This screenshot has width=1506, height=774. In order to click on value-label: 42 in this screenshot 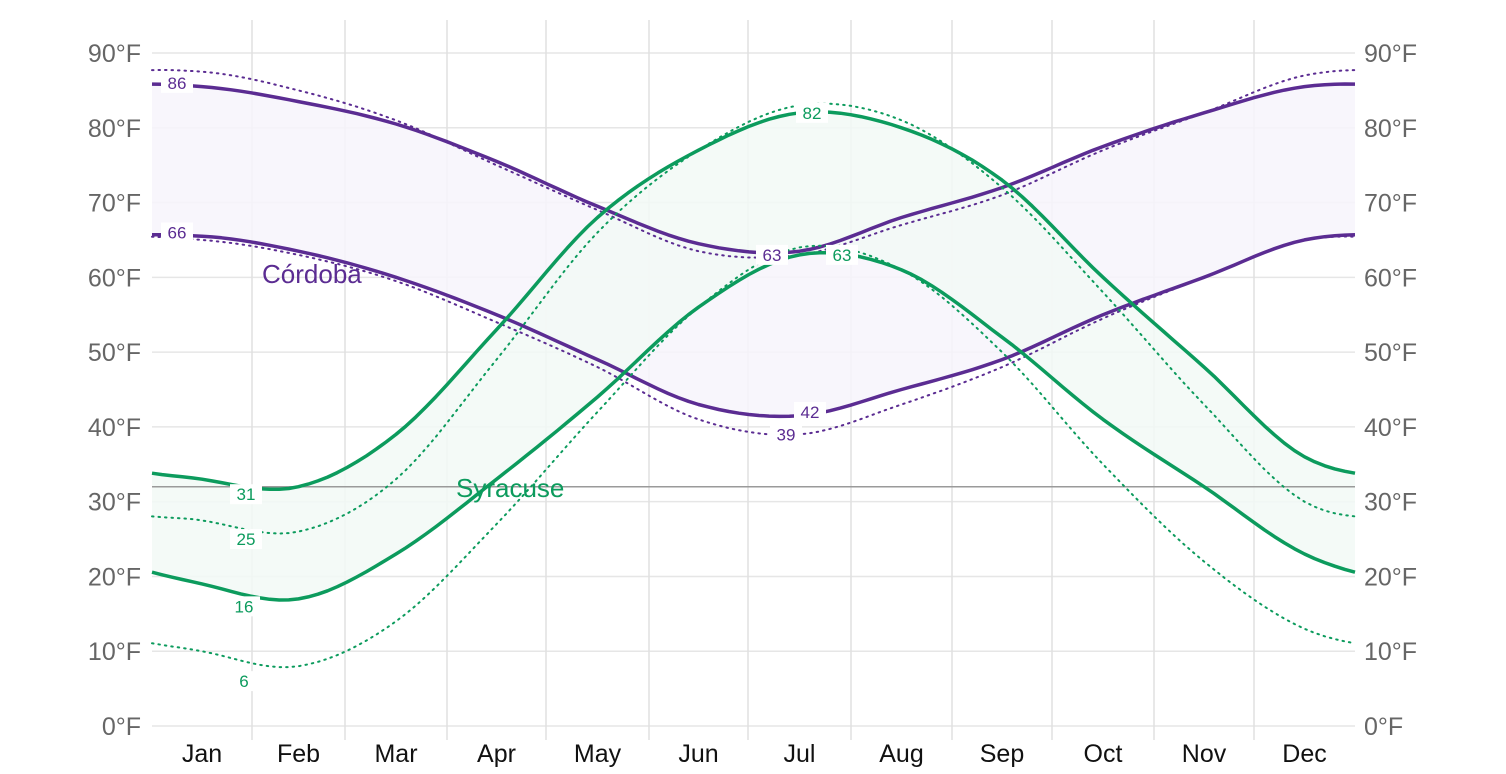, I will do `click(810, 412)`.